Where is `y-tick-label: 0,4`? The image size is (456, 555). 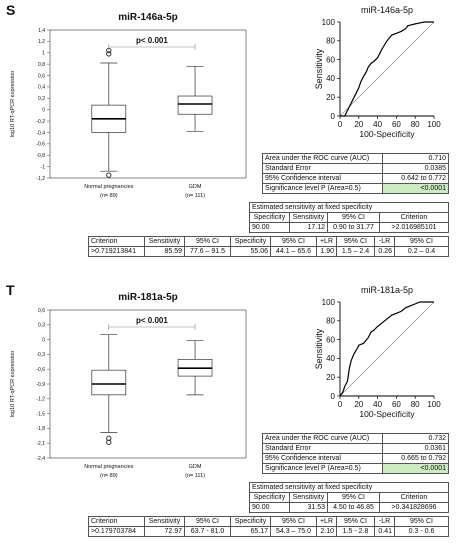 y-tick-label: 0,4 is located at coordinates (41, 88).